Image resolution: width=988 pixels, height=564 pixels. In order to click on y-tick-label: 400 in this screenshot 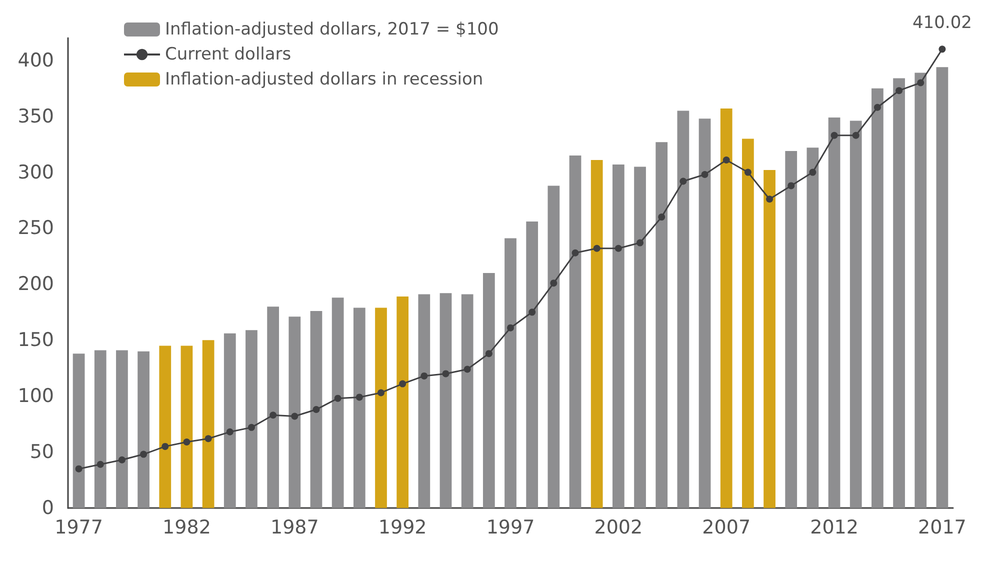, I will do `click(36, 60)`.